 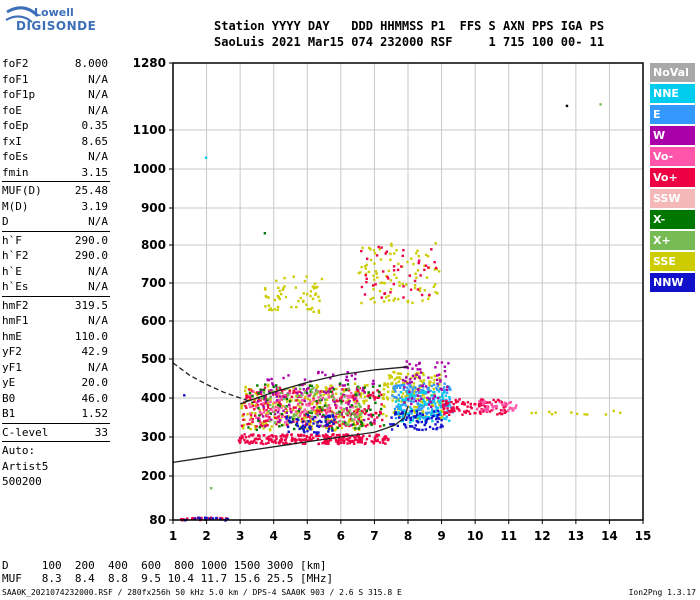 I want to click on param-row: C-level 33, so click(x=56, y=433).